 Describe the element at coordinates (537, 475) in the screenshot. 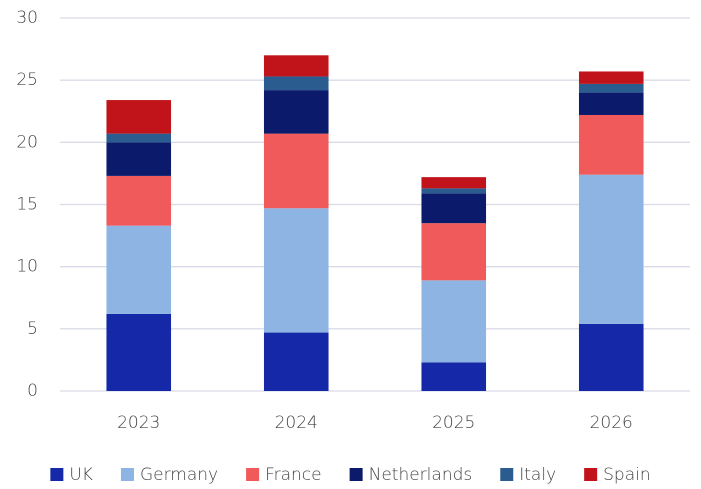

I see `legend-label: Italy` at that location.